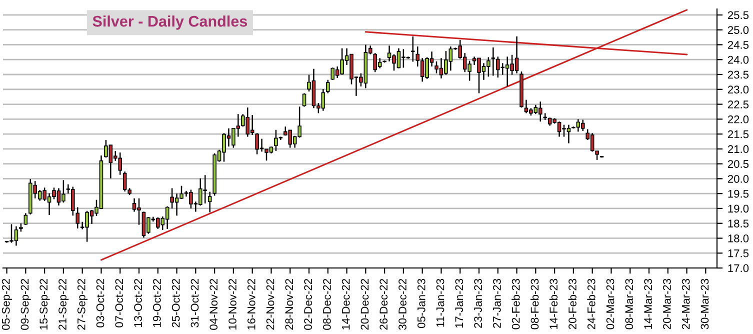 The height and width of the screenshot is (334, 753). Describe the element at coordinates (738, 60) in the screenshot. I see `y-tick-label: 24.0` at that location.